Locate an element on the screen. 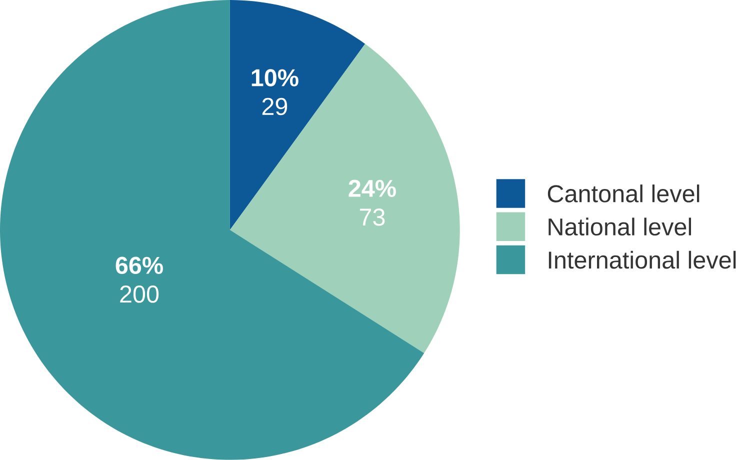 This screenshot has height=460, width=741. legend-label: National level is located at coordinates (620, 227).